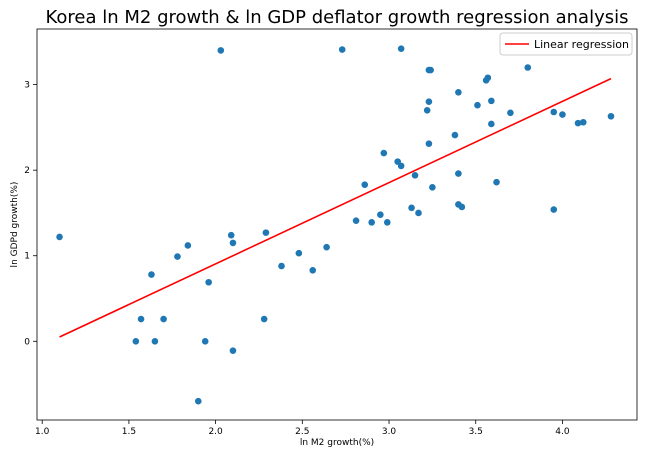 This screenshot has width=648, height=452. What do you see at coordinates (27, 86) in the screenshot?
I see `y-tick-label: 3` at bounding box center [27, 86].